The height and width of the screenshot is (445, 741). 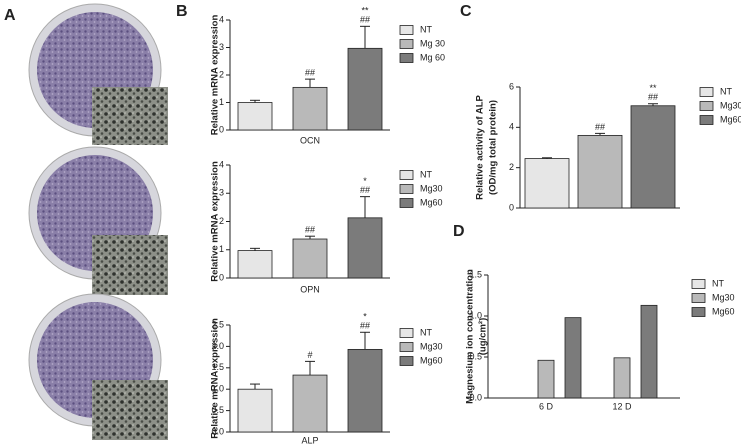 I want to click on x-tick-label: OCN, so click(x=310, y=140).